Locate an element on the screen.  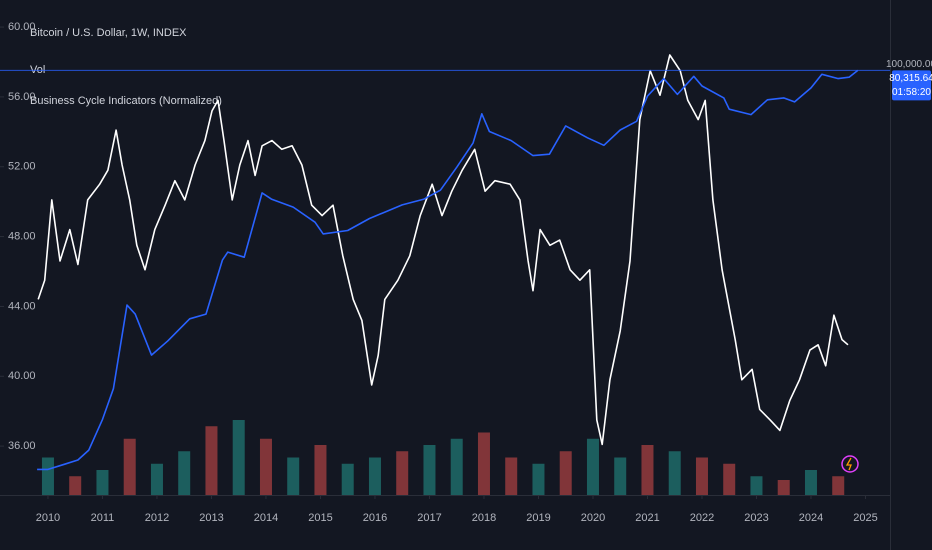
x-tick-label: 2013 is located at coordinates (211, 518).